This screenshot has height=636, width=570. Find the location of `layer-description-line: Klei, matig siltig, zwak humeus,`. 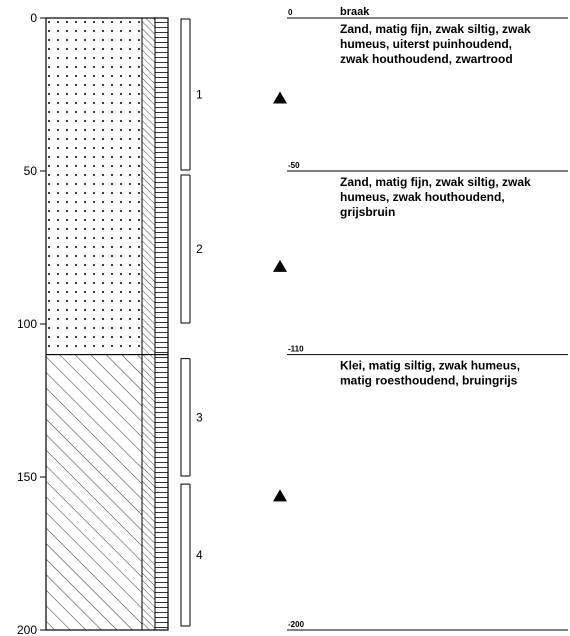

layer-description-line: Klei, matig siltig, zwak humeus, is located at coordinates (430, 366).